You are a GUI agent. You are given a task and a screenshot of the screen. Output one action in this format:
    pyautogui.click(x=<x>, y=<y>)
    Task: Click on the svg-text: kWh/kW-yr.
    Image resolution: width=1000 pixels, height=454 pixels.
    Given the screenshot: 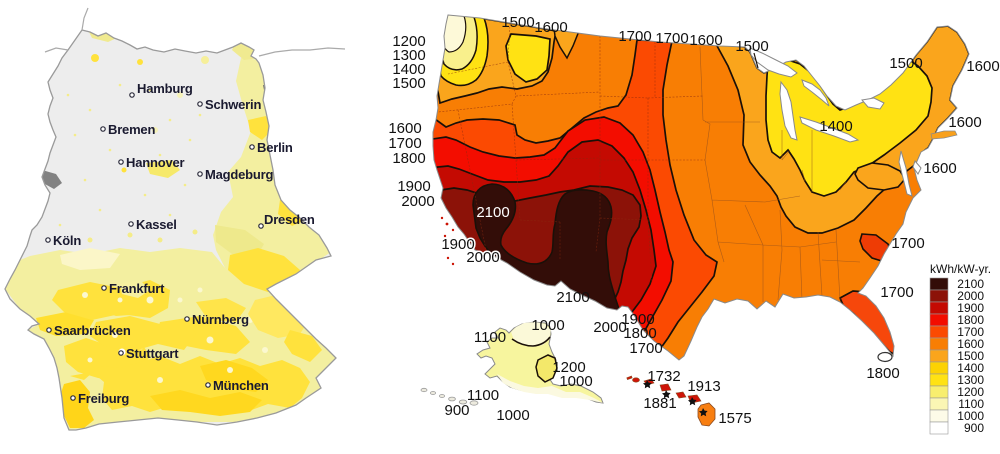 What is the action you would take?
    pyautogui.click(x=960, y=269)
    